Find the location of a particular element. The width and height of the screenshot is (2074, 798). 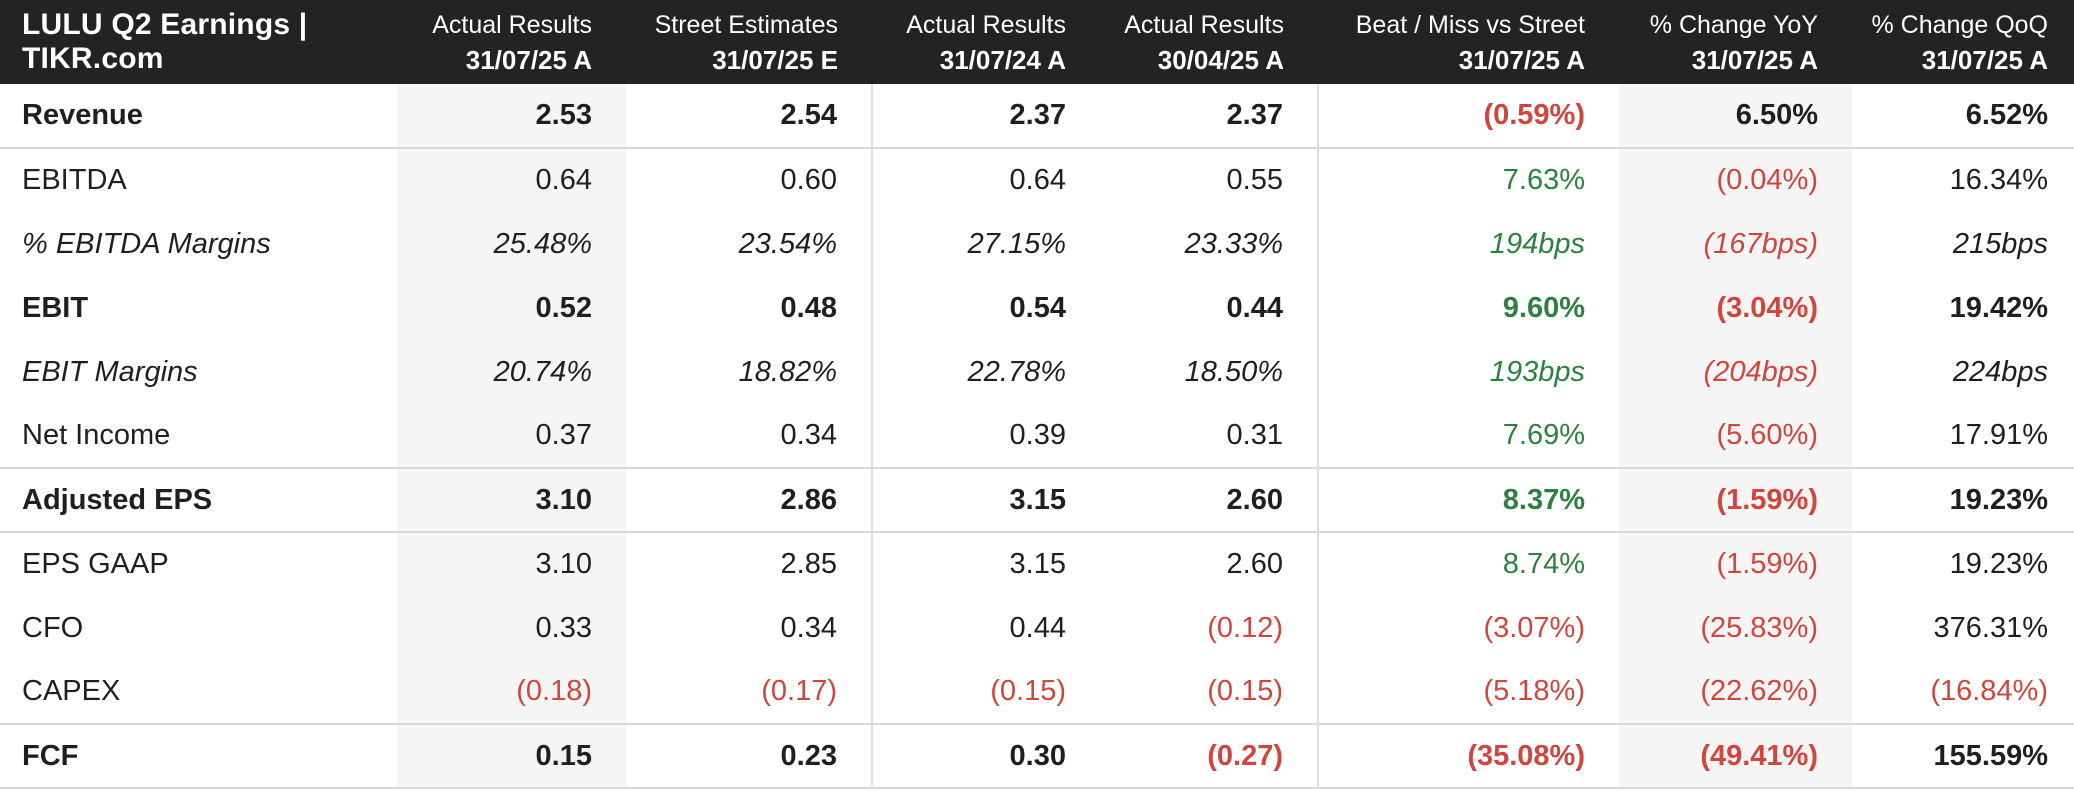

value-cell: (35.08%) is located at coordinates (1468, 756).